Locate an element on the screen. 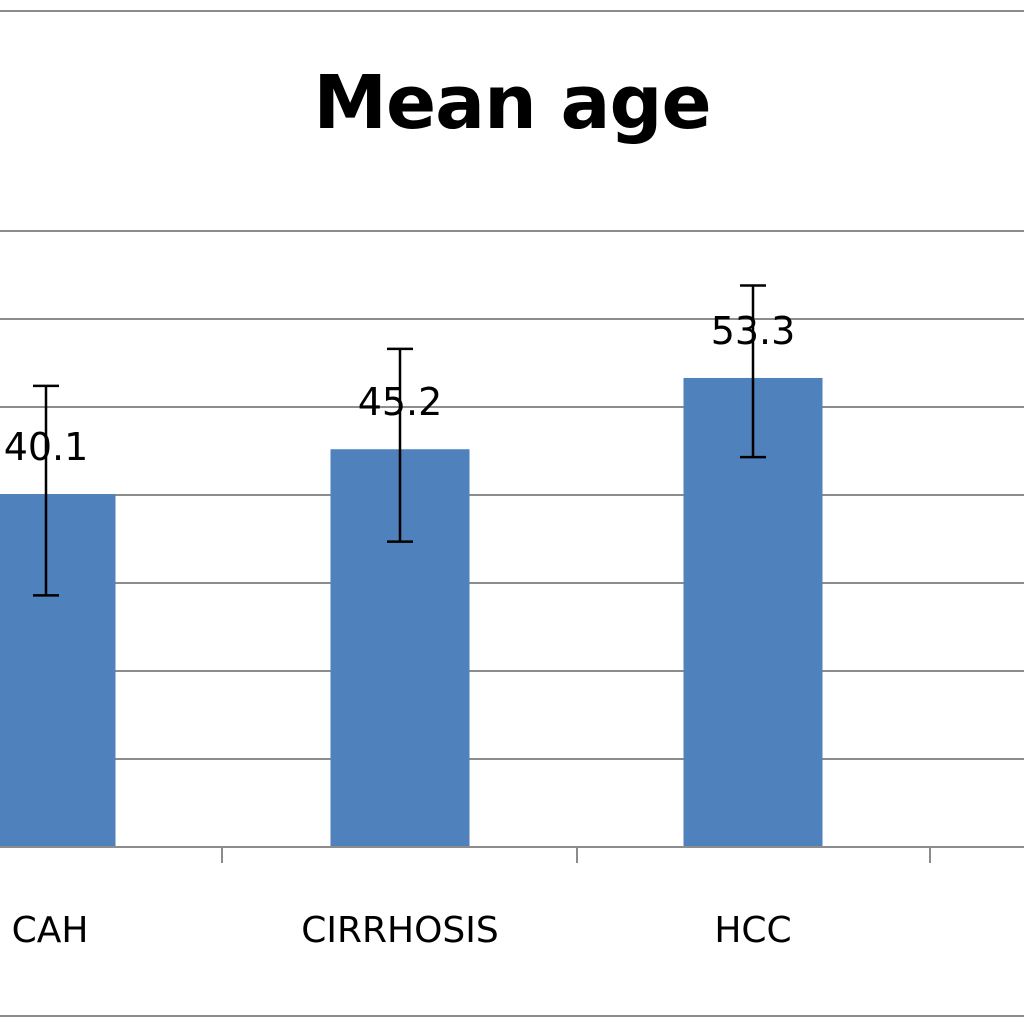 Image resolution: width=1024 pixels, height=1024 pixels. category-label: HCC is located at coordinates (752, 930).